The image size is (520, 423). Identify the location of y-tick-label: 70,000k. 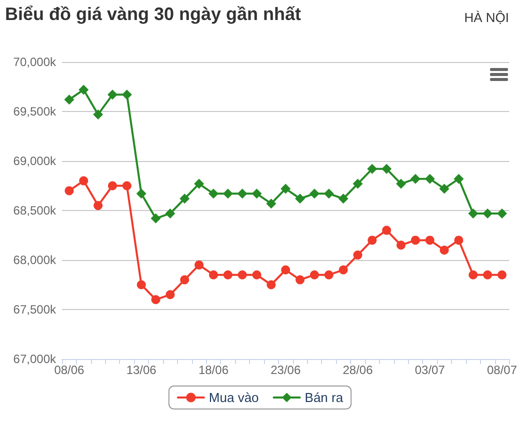
(35, 62).